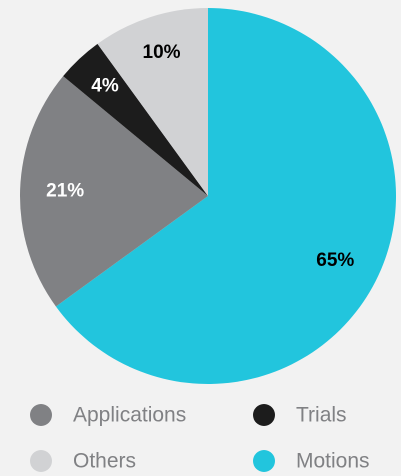  Describe the element at coordinates (162, 52) in the screenshot. I see `value-label: 10%` at that location.